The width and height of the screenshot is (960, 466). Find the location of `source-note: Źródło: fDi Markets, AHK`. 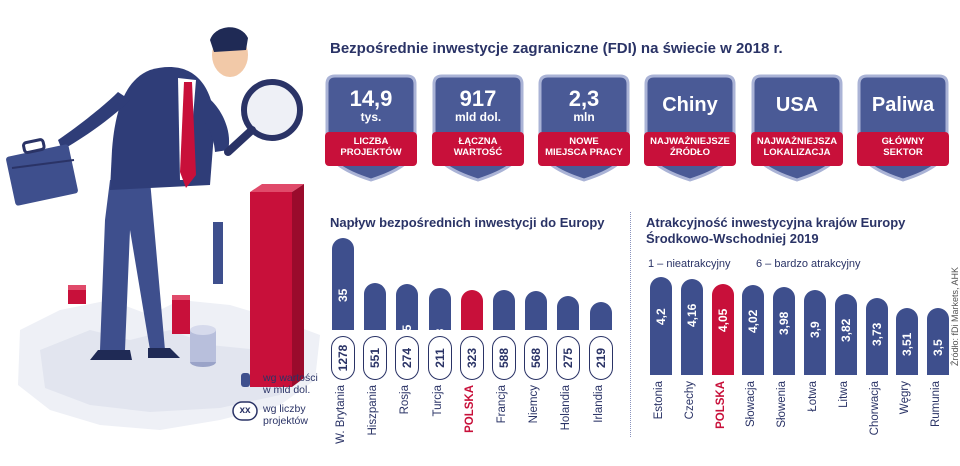

source-note: Źródło: fDi Markets, AHK is located at coordinates (955, 316).